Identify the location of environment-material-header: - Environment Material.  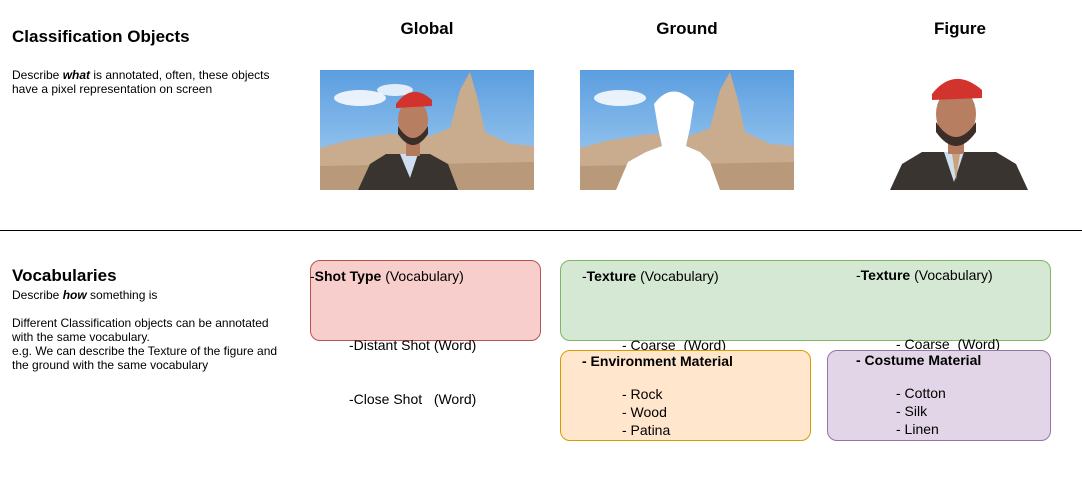
(657, 361).